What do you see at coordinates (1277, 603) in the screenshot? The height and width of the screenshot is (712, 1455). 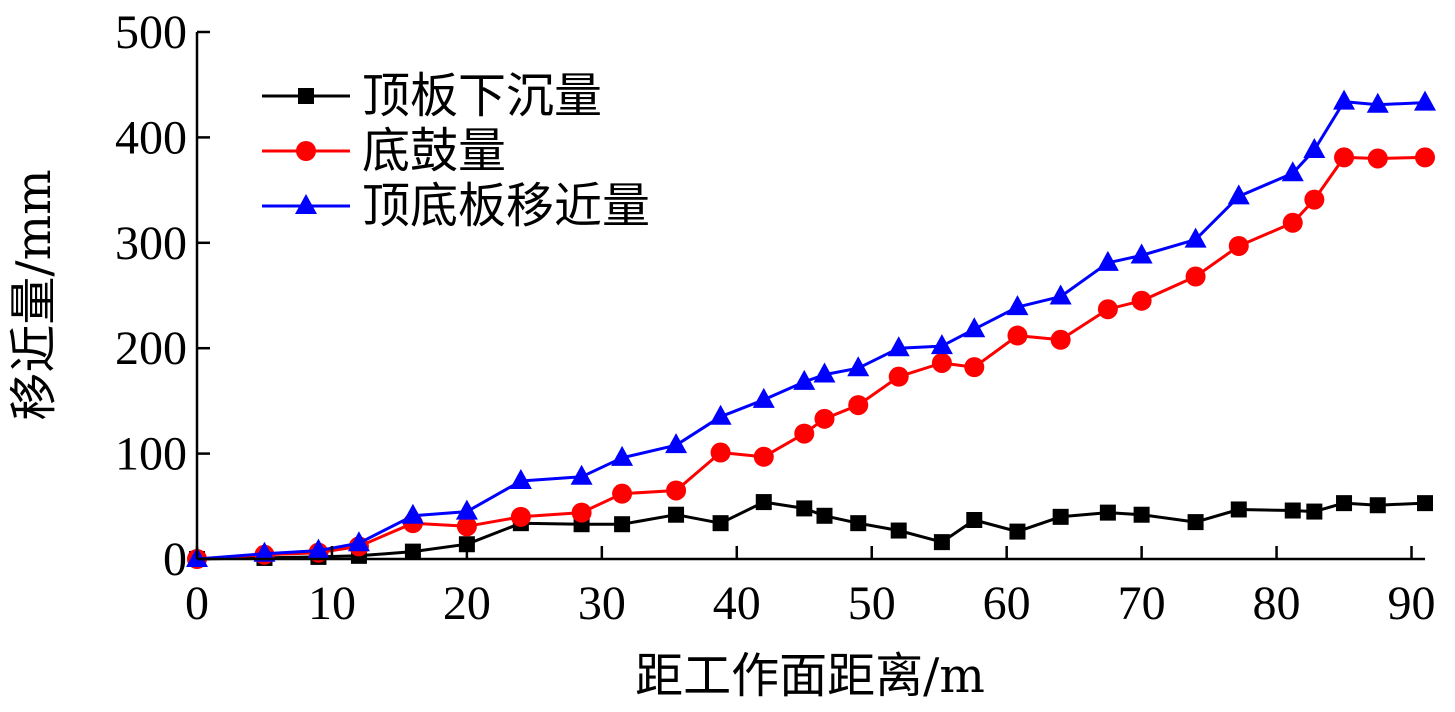 I see `x-tick-label: 80` at bounding box center [1277, 603].